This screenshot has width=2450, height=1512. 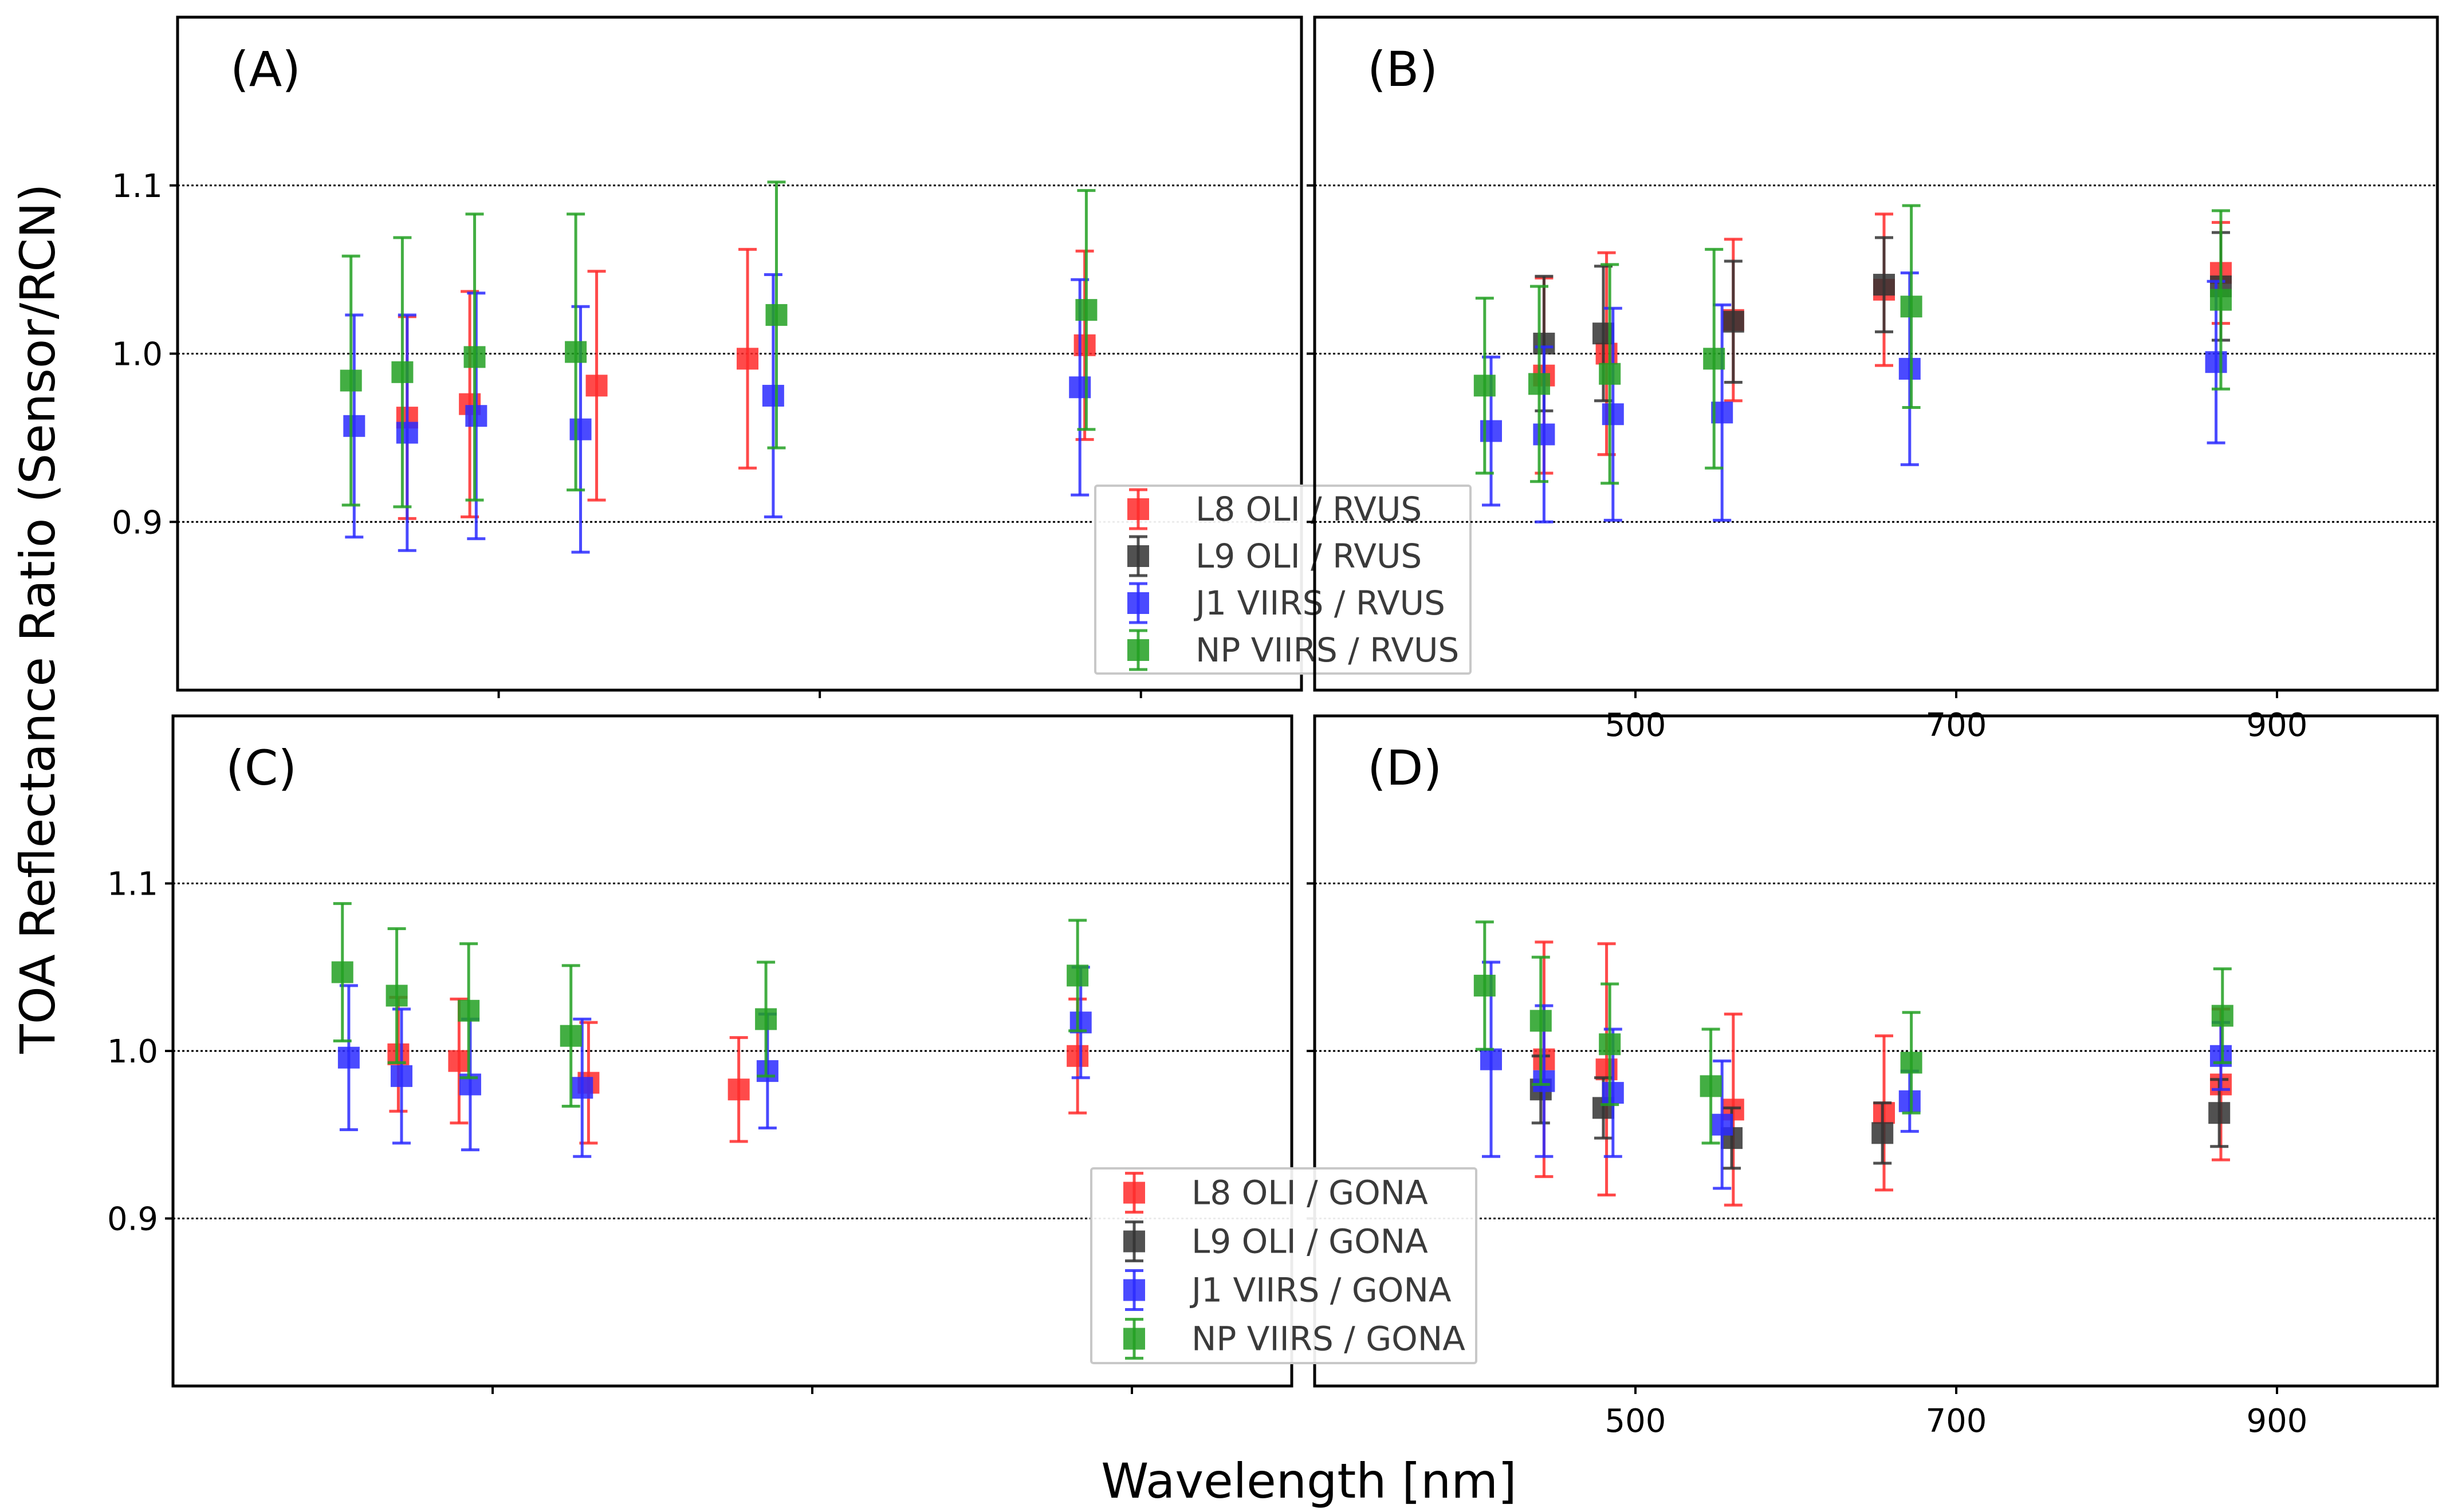 I want to click on panel-label: (A), so click(x=265, y=69).